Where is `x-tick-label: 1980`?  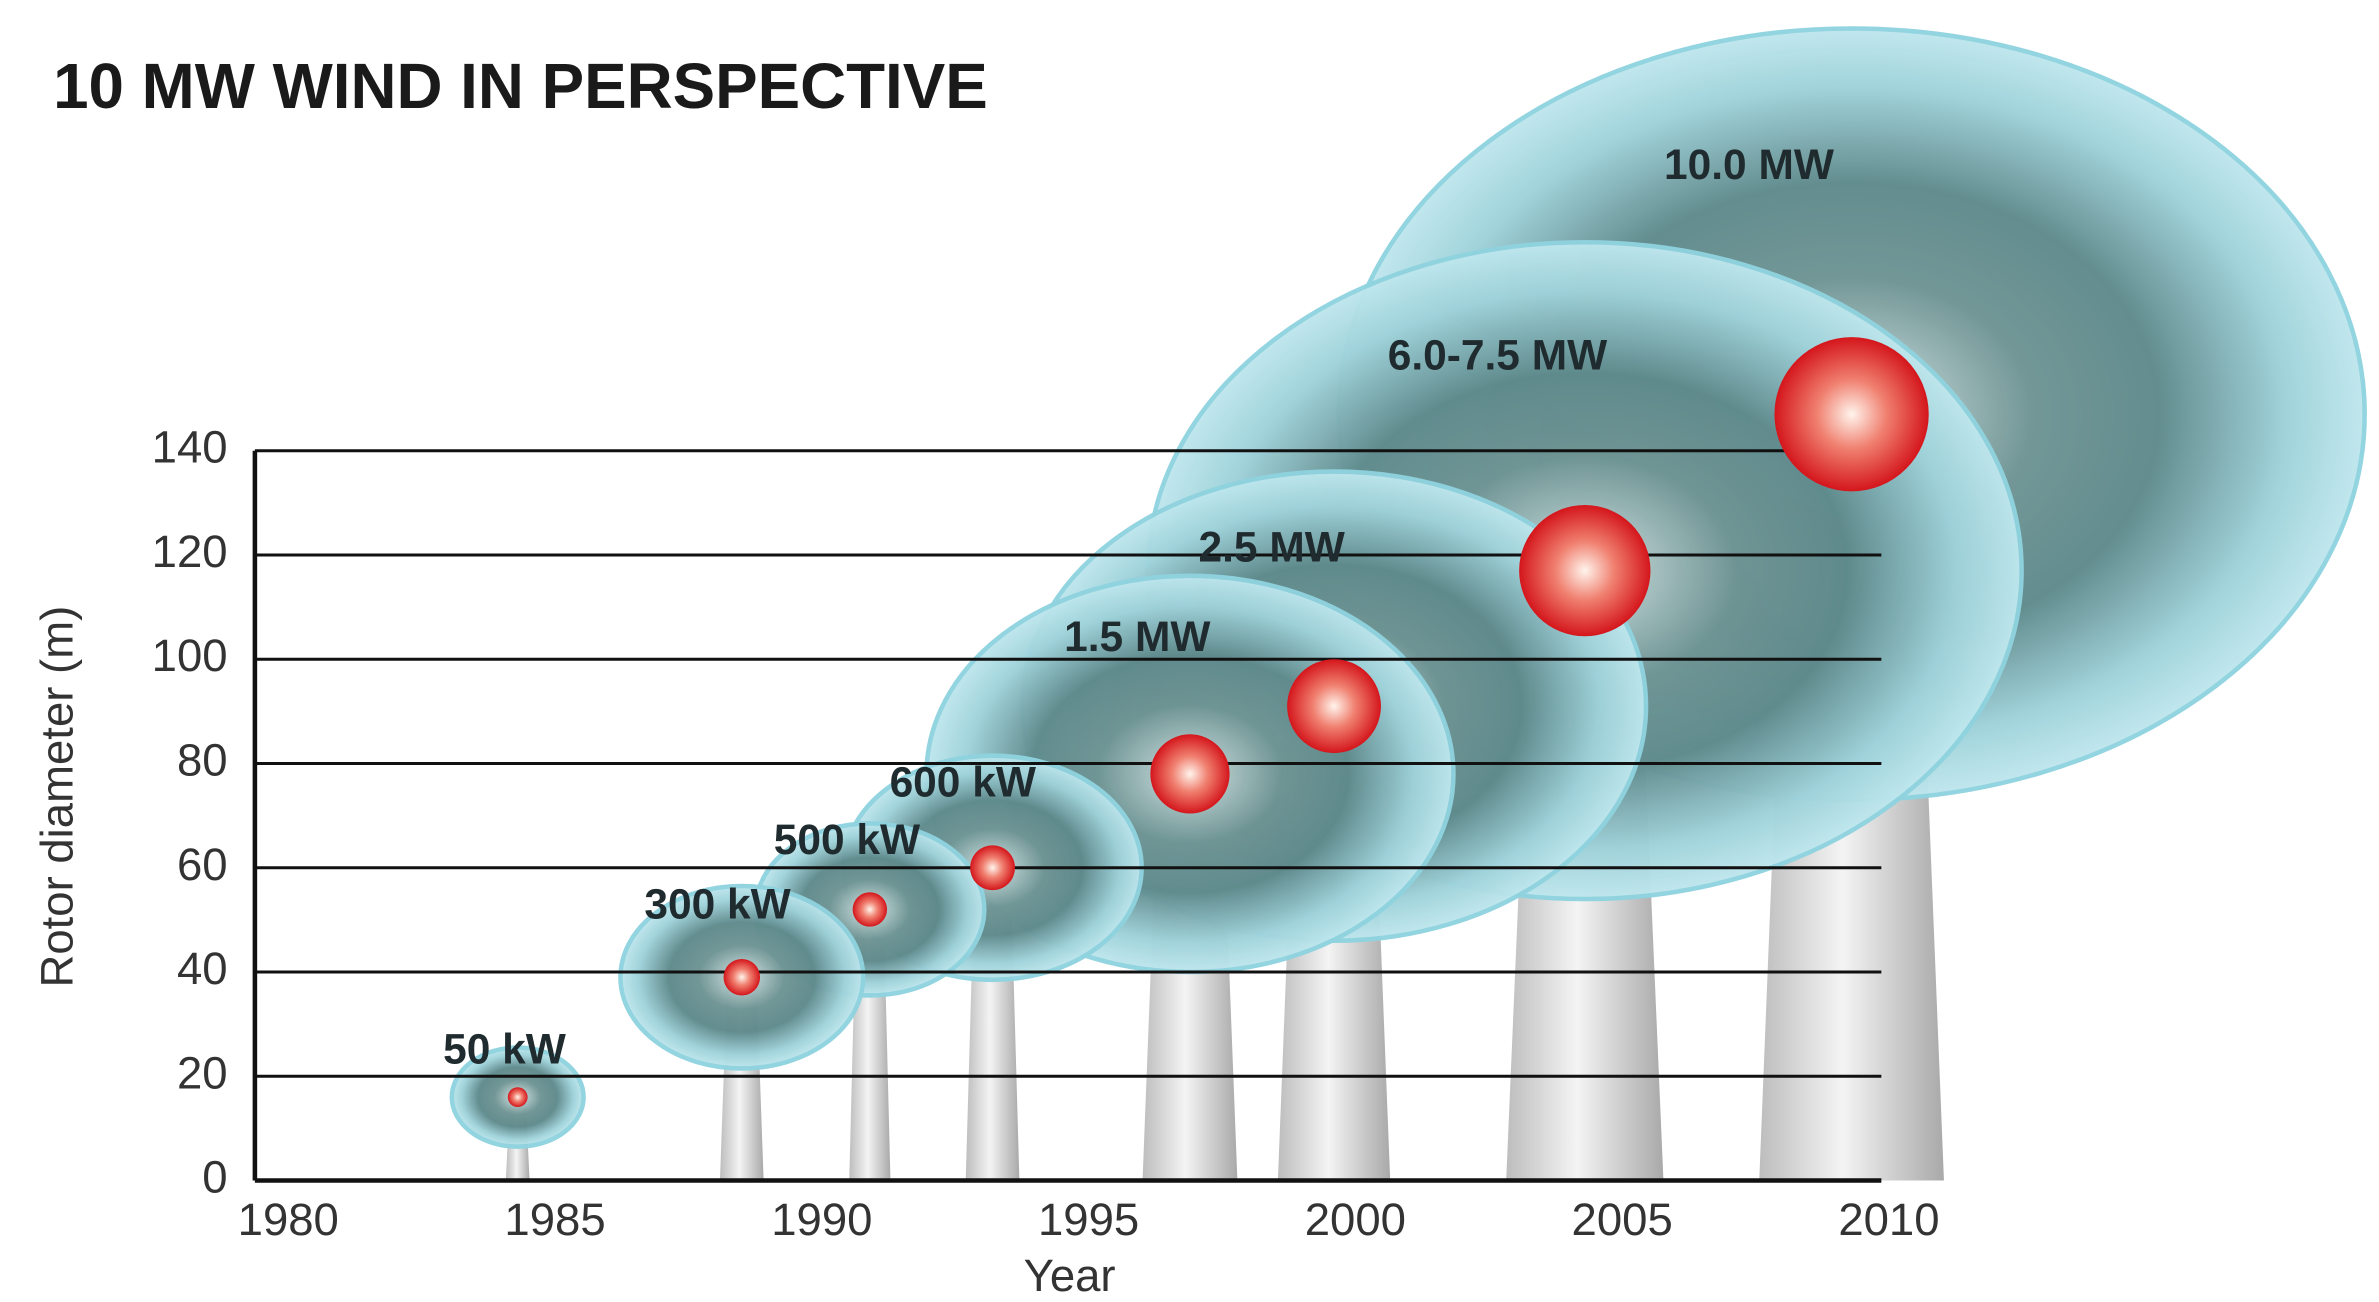 x-tick-label: 1980 is located at coordinates (288, 1219).